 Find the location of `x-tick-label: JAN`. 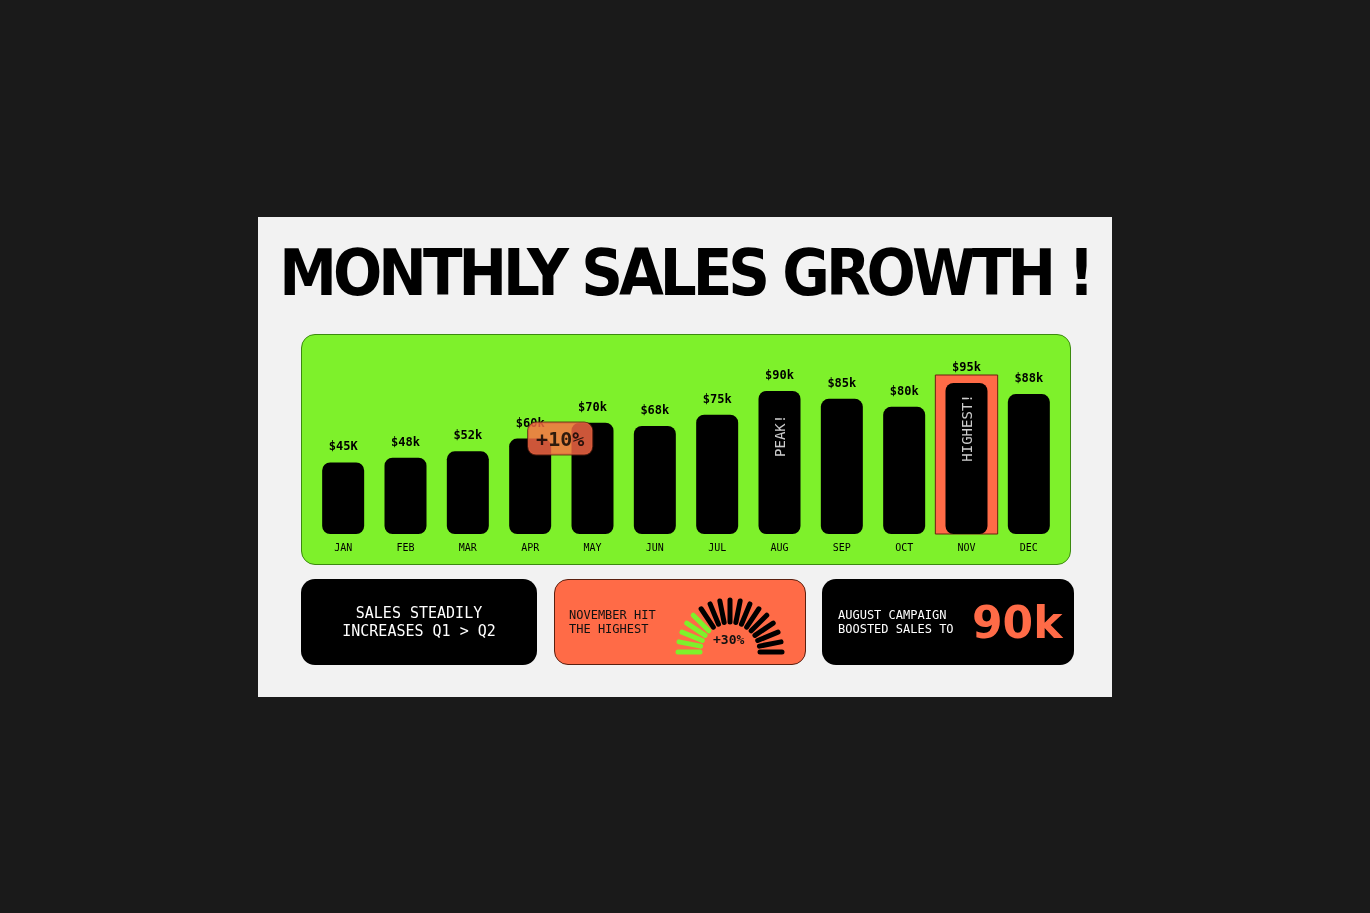

x-tick-label: JAN is located at coordinates (343, 547).